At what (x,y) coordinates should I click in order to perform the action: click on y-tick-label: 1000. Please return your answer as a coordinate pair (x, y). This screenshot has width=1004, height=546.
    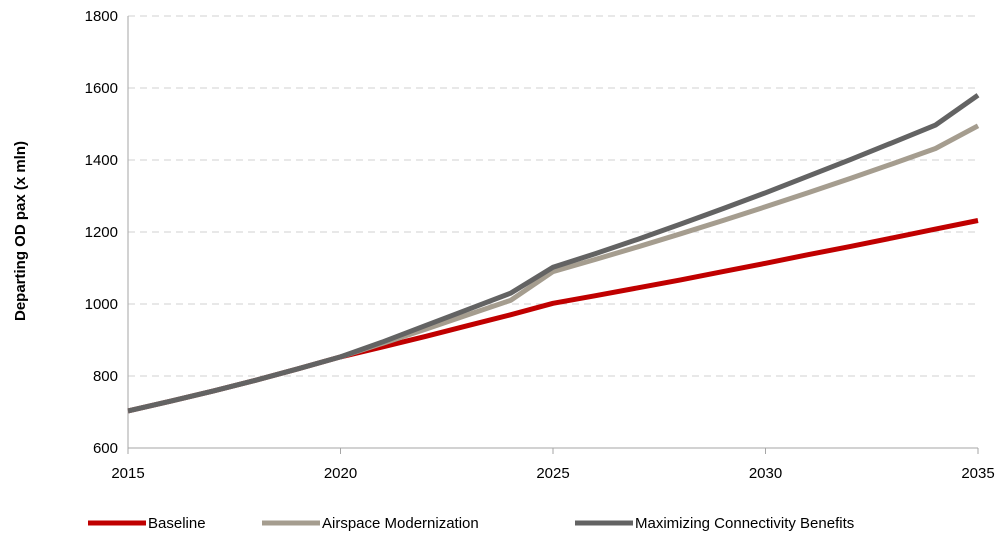
    Looking at the image, I should click on (101, 304).